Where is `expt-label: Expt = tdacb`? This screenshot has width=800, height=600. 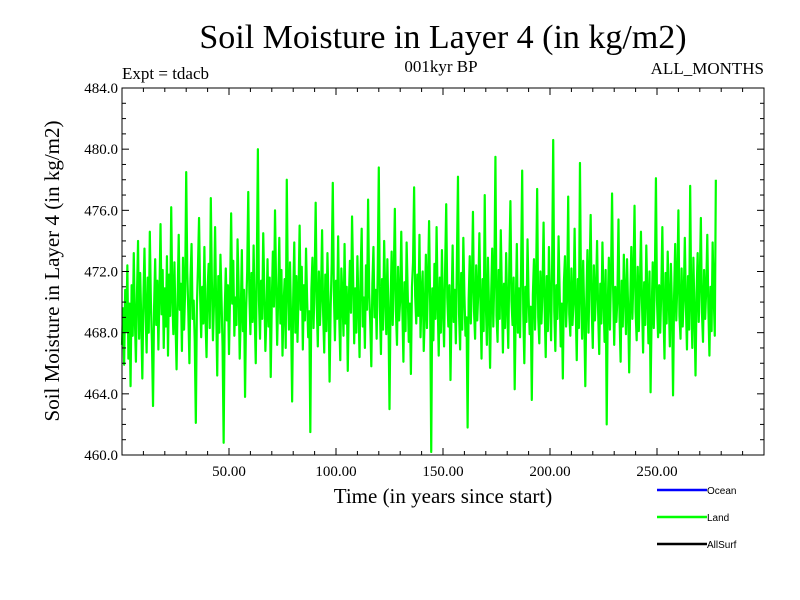 expt-label: Expt = tdacb is located at coordinates (165, 73).